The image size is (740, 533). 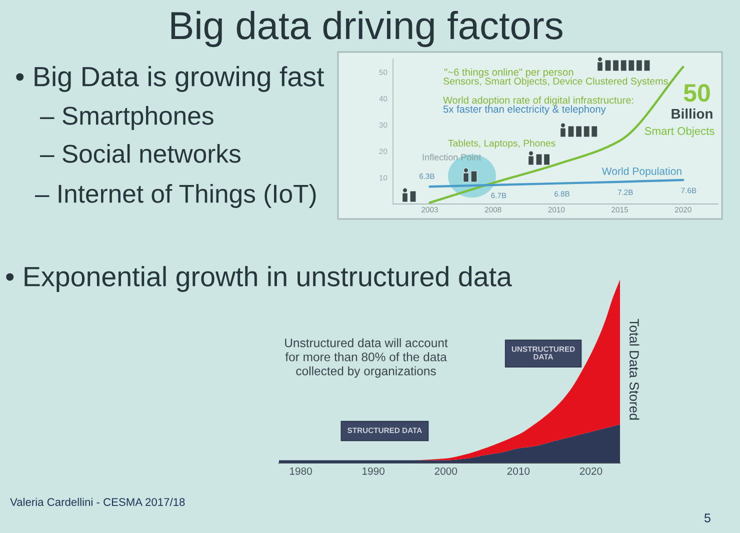 I want to click on annotation: 50, so click(x=697, y=93).